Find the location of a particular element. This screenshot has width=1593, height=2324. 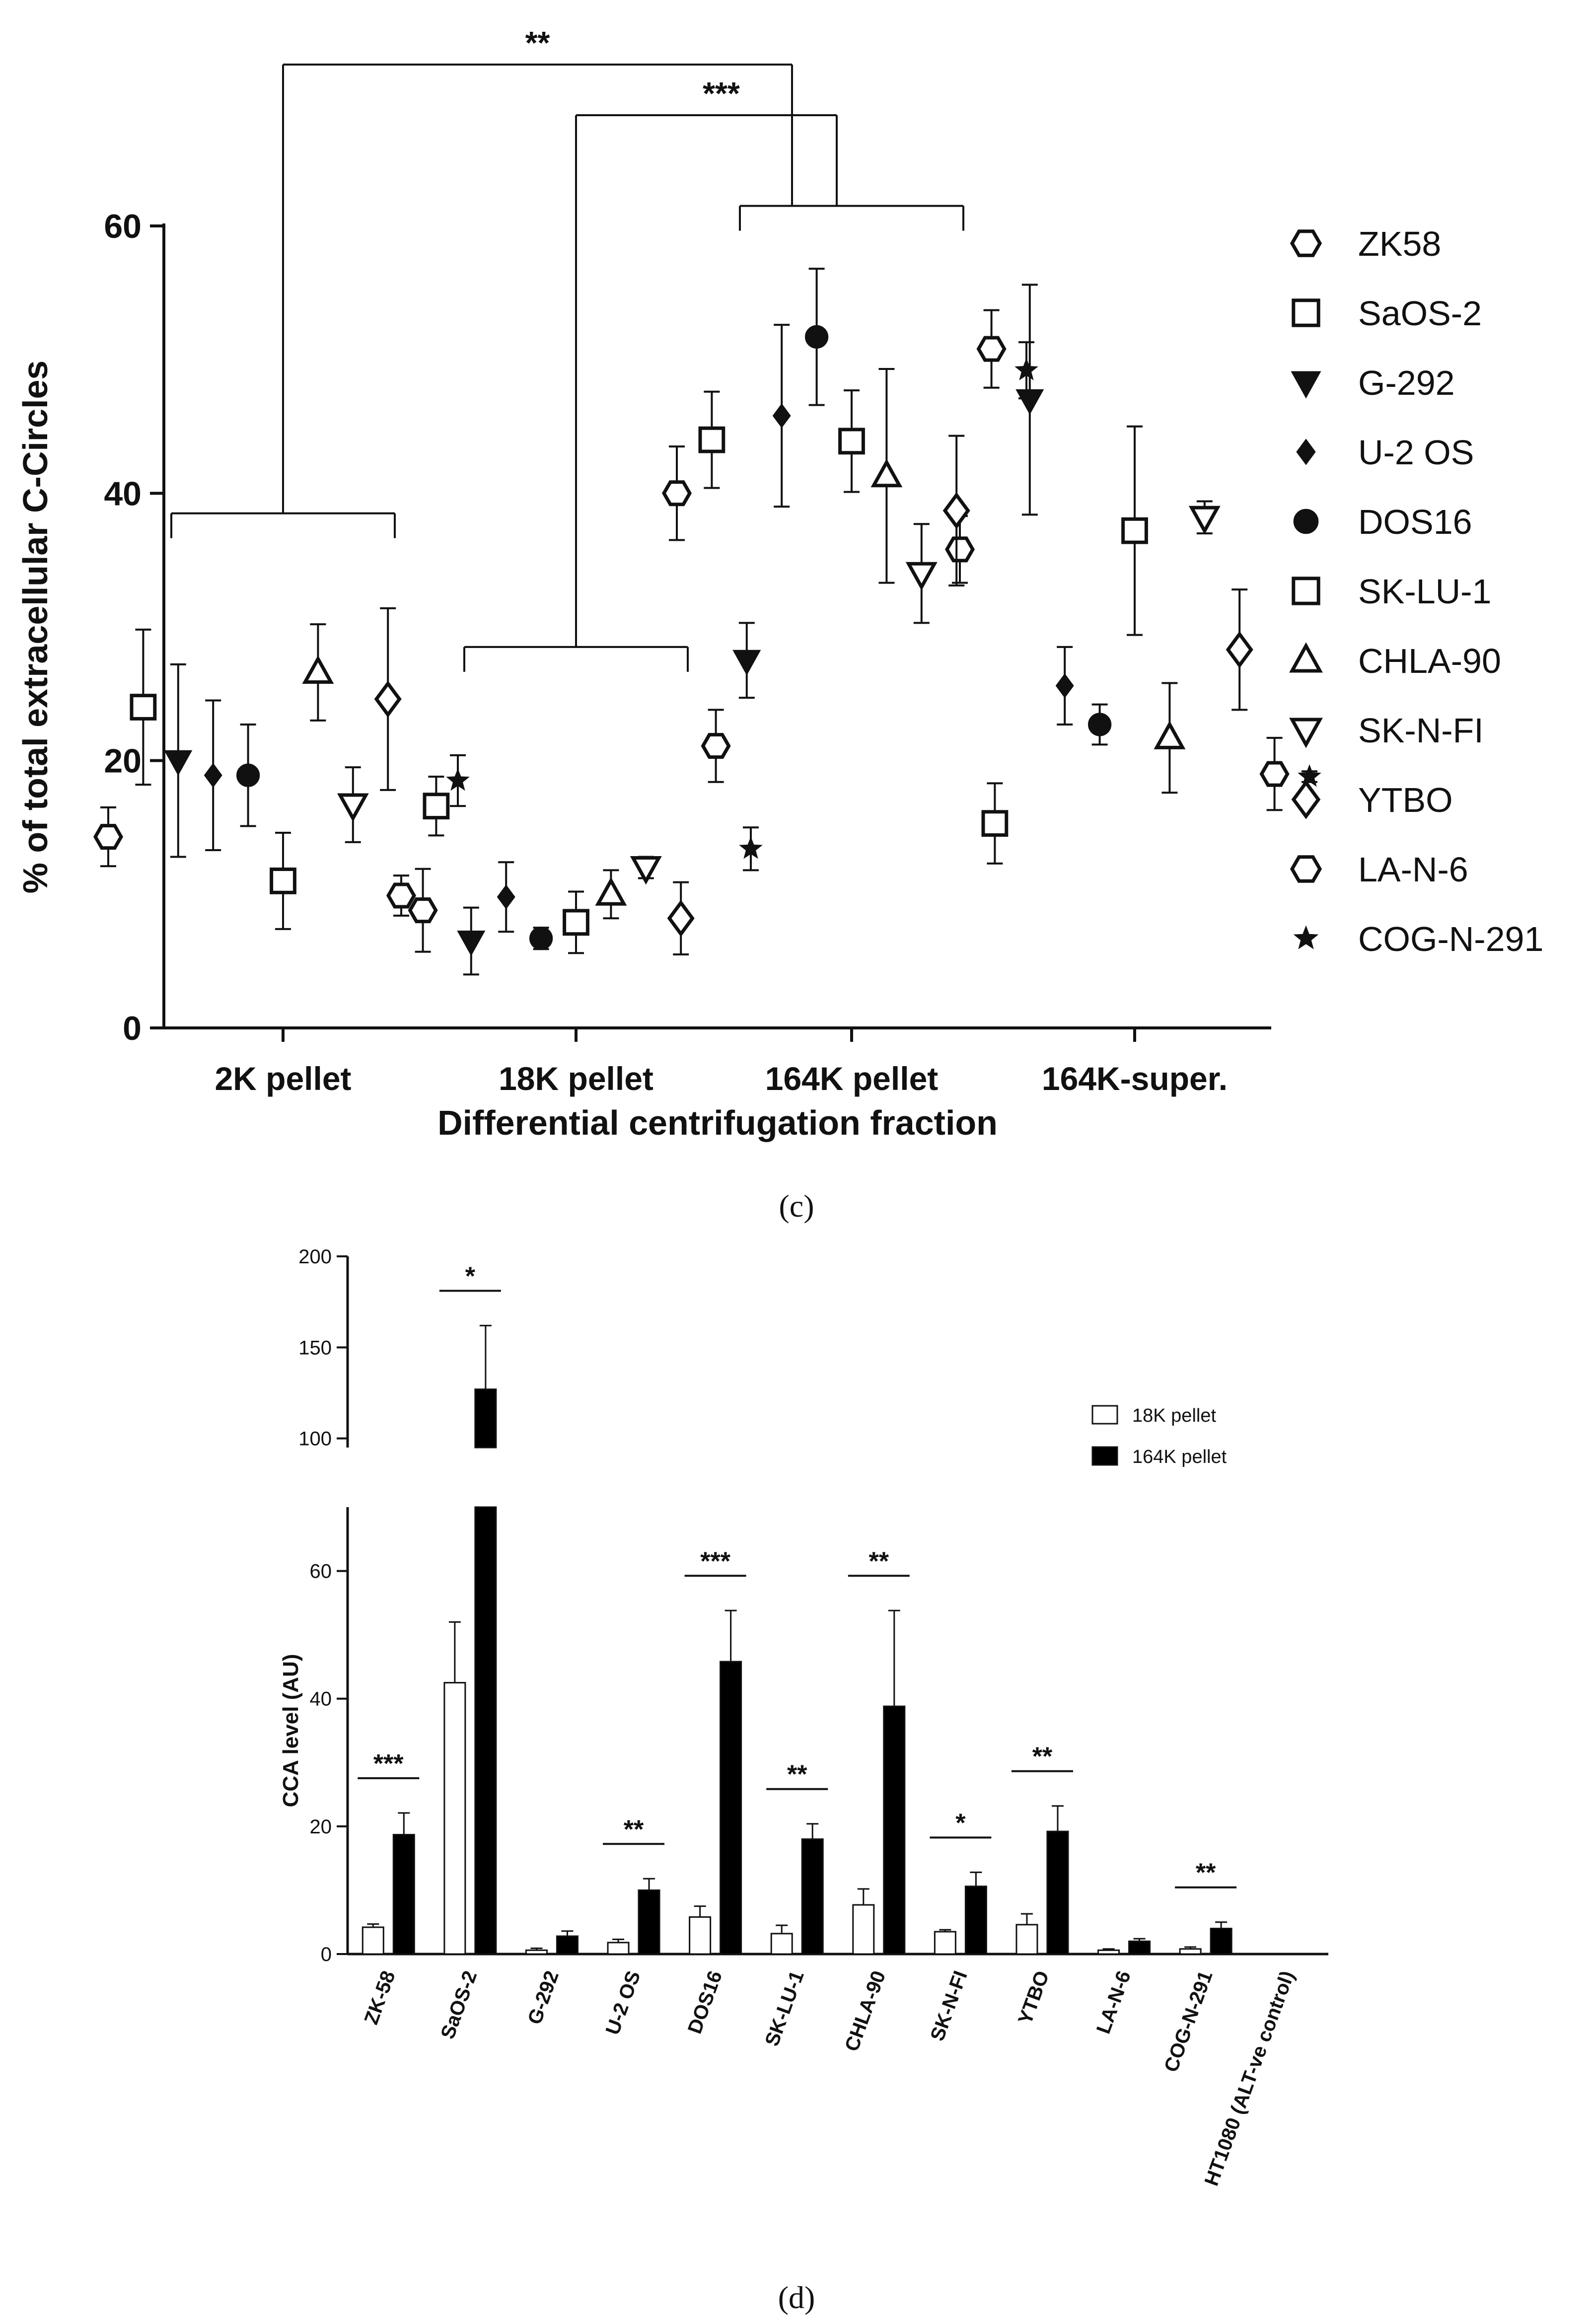

legend-label: ZK58 is located at coordinates (1399, 243).